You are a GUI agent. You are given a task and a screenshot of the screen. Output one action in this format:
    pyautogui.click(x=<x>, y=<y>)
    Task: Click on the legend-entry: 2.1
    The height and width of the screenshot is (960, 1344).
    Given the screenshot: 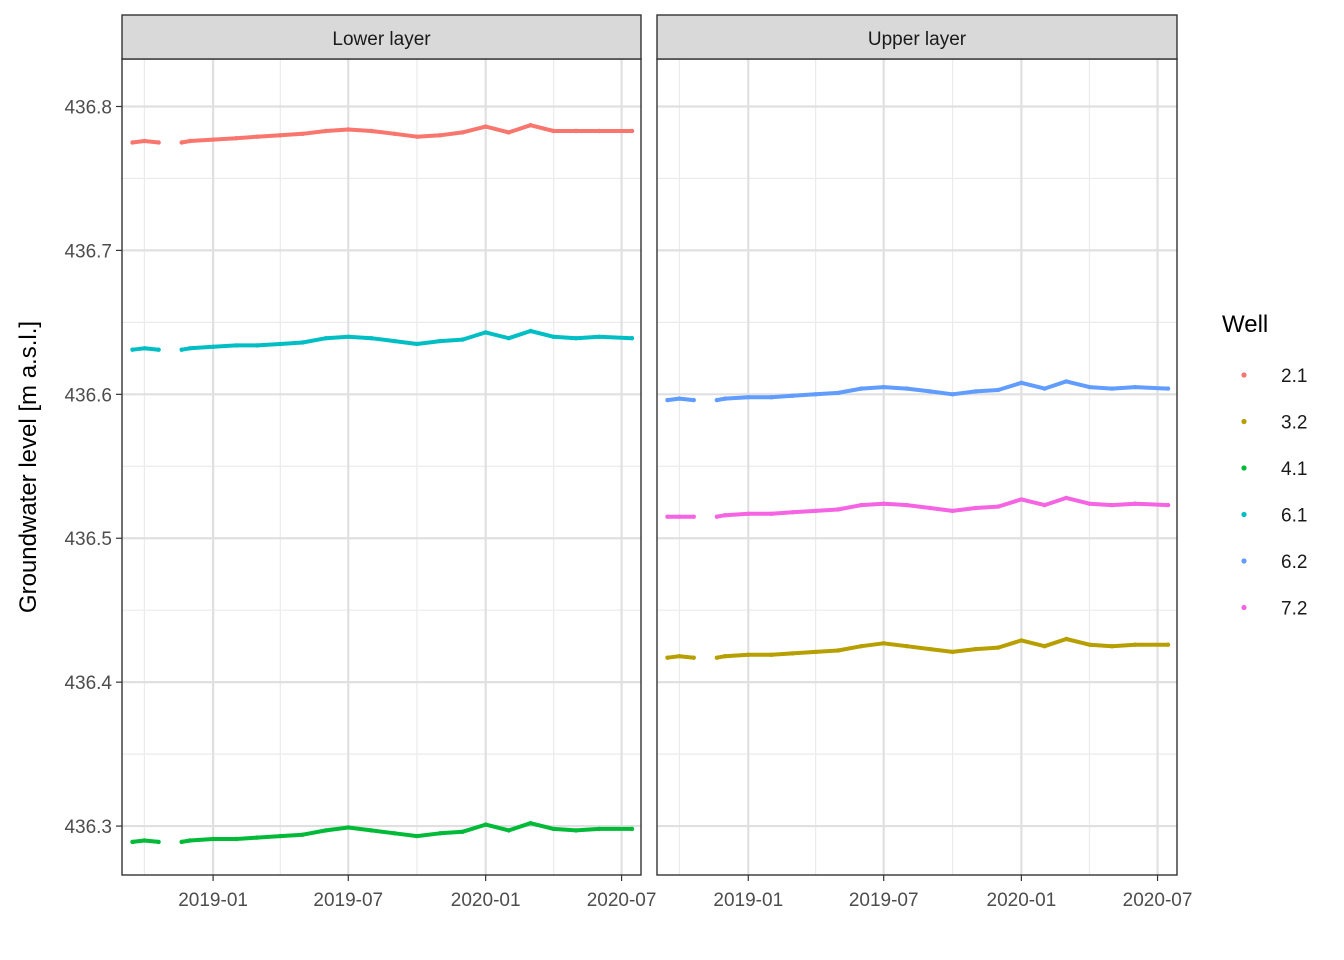 What is the action you would take?
    pyautogui.click(x=1274, y=376)
    